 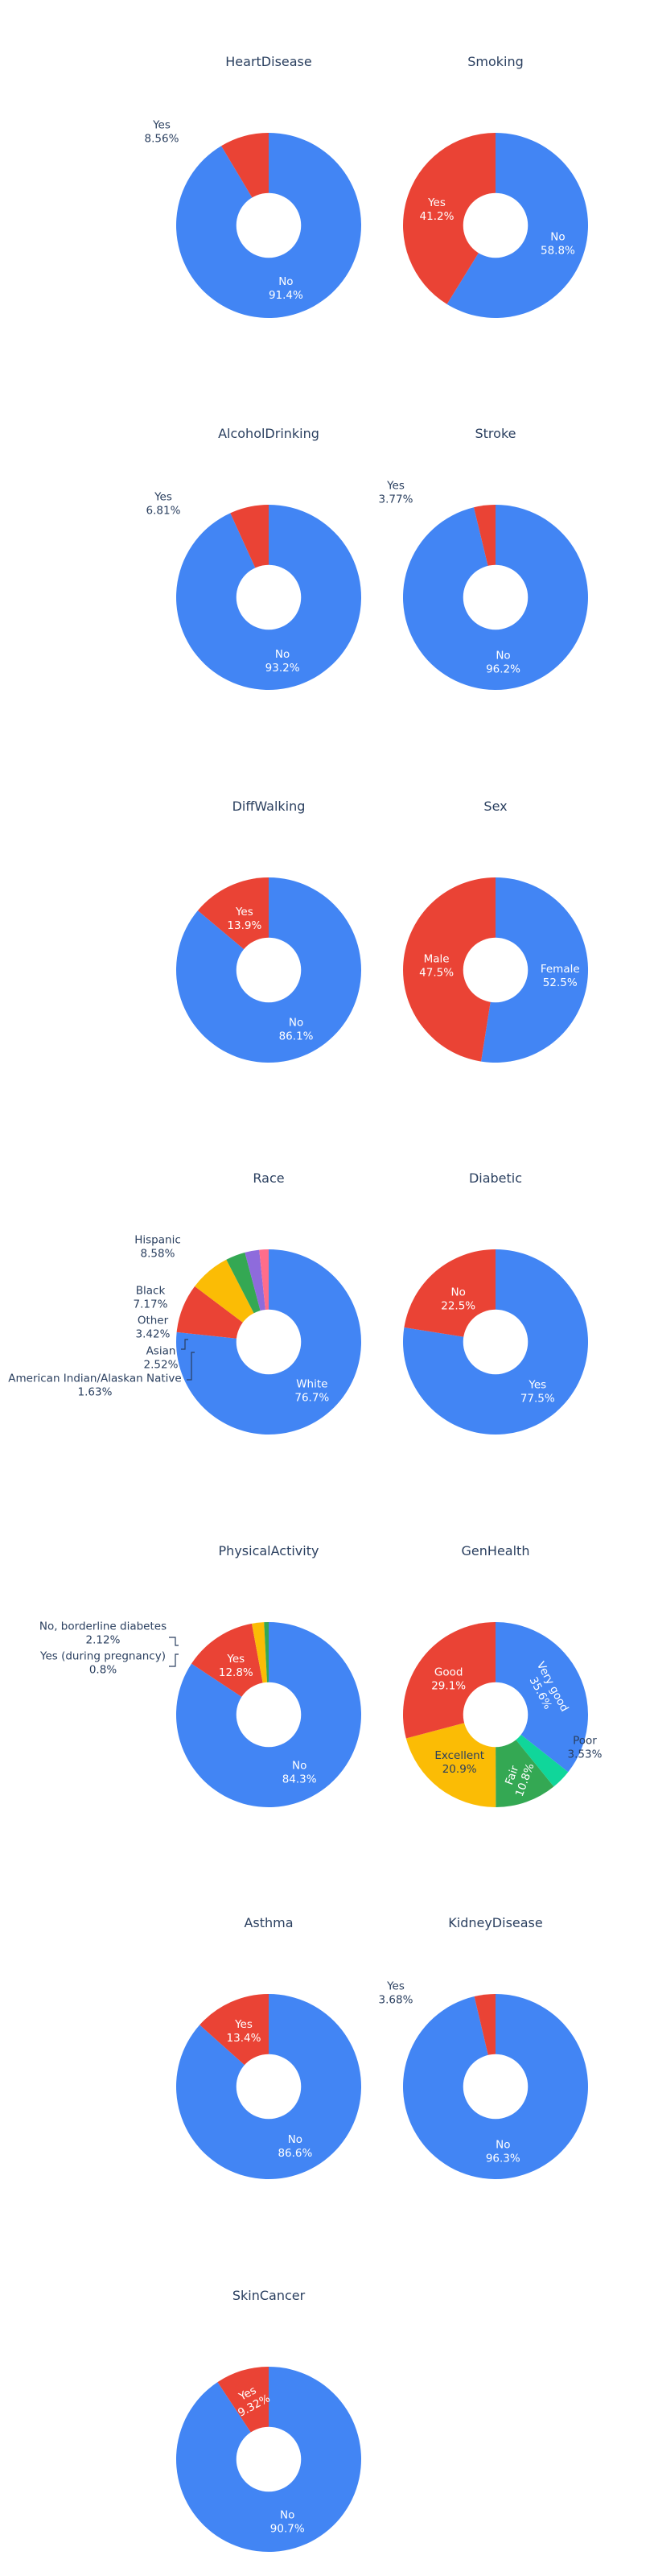 I want to click on slice-label: American Indian/Alaskan Native, so click(x=94, y=1379).